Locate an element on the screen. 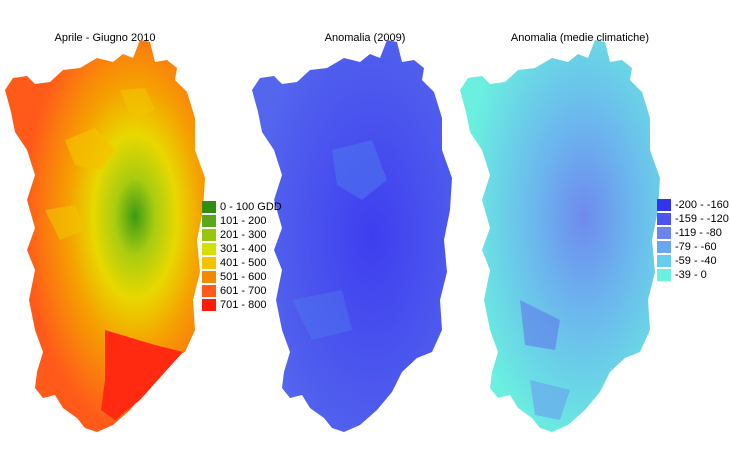  legend-label: 401 - 500 is located at coordinates (243, 263).